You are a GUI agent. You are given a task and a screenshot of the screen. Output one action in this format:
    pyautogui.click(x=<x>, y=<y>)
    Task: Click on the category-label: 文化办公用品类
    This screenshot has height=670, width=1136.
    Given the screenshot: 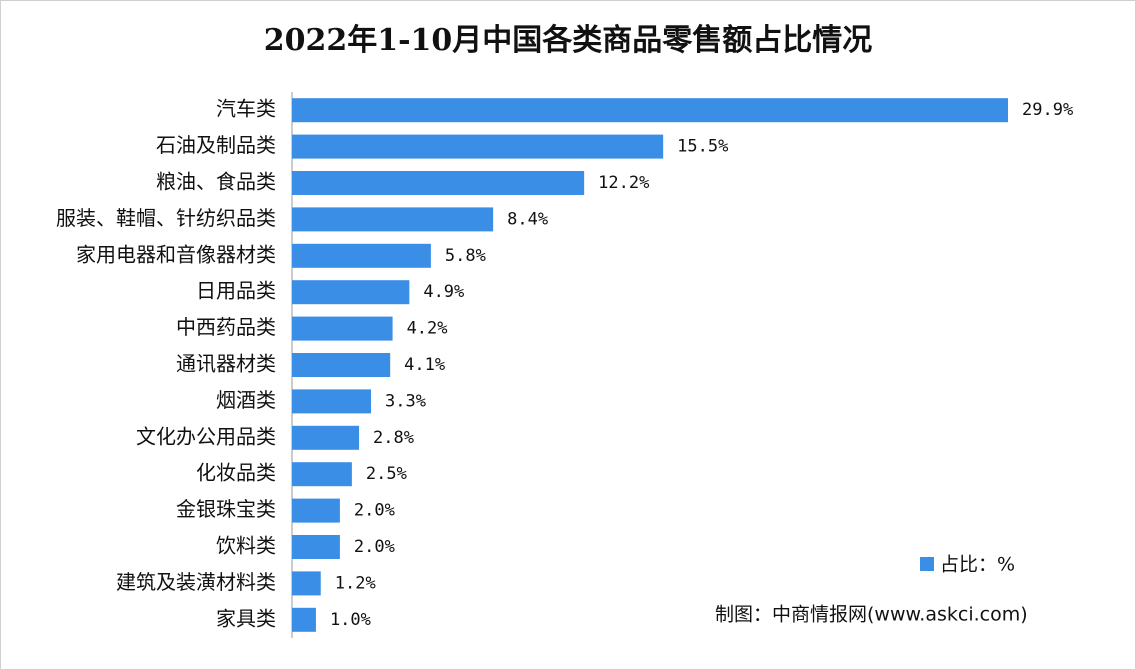 What is the action you would take?
    pyautogui.click(x=206, y=436)
    